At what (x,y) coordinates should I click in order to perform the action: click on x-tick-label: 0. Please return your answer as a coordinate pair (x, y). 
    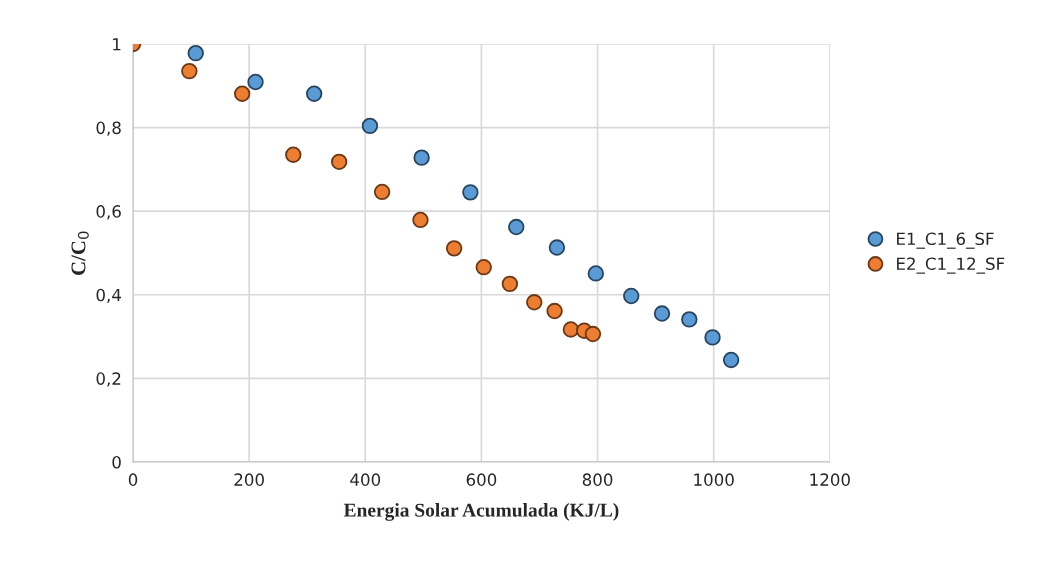
    Looking at the image, I should click on (133, 479).